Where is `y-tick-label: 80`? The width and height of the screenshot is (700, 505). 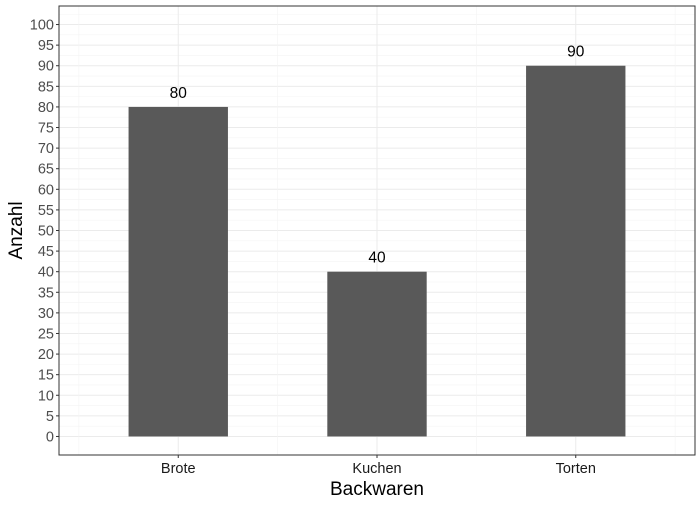
y-tick-label: 80 is located at coordinates (46, 108).